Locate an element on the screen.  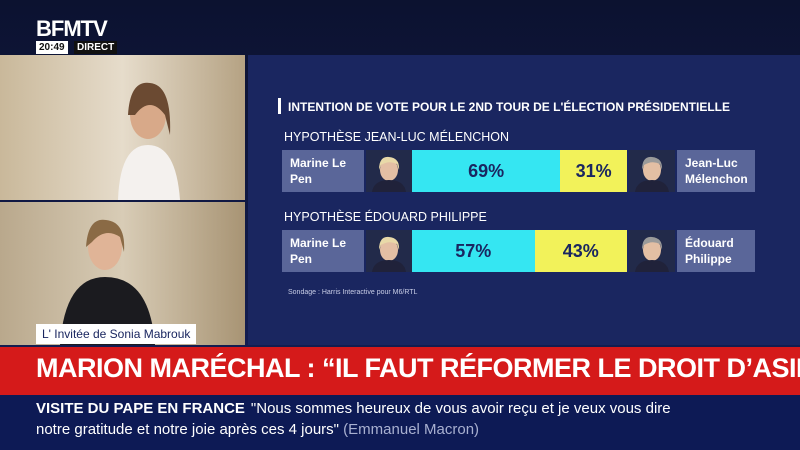
clock: 20:49 is located at coordinates (52, 47).